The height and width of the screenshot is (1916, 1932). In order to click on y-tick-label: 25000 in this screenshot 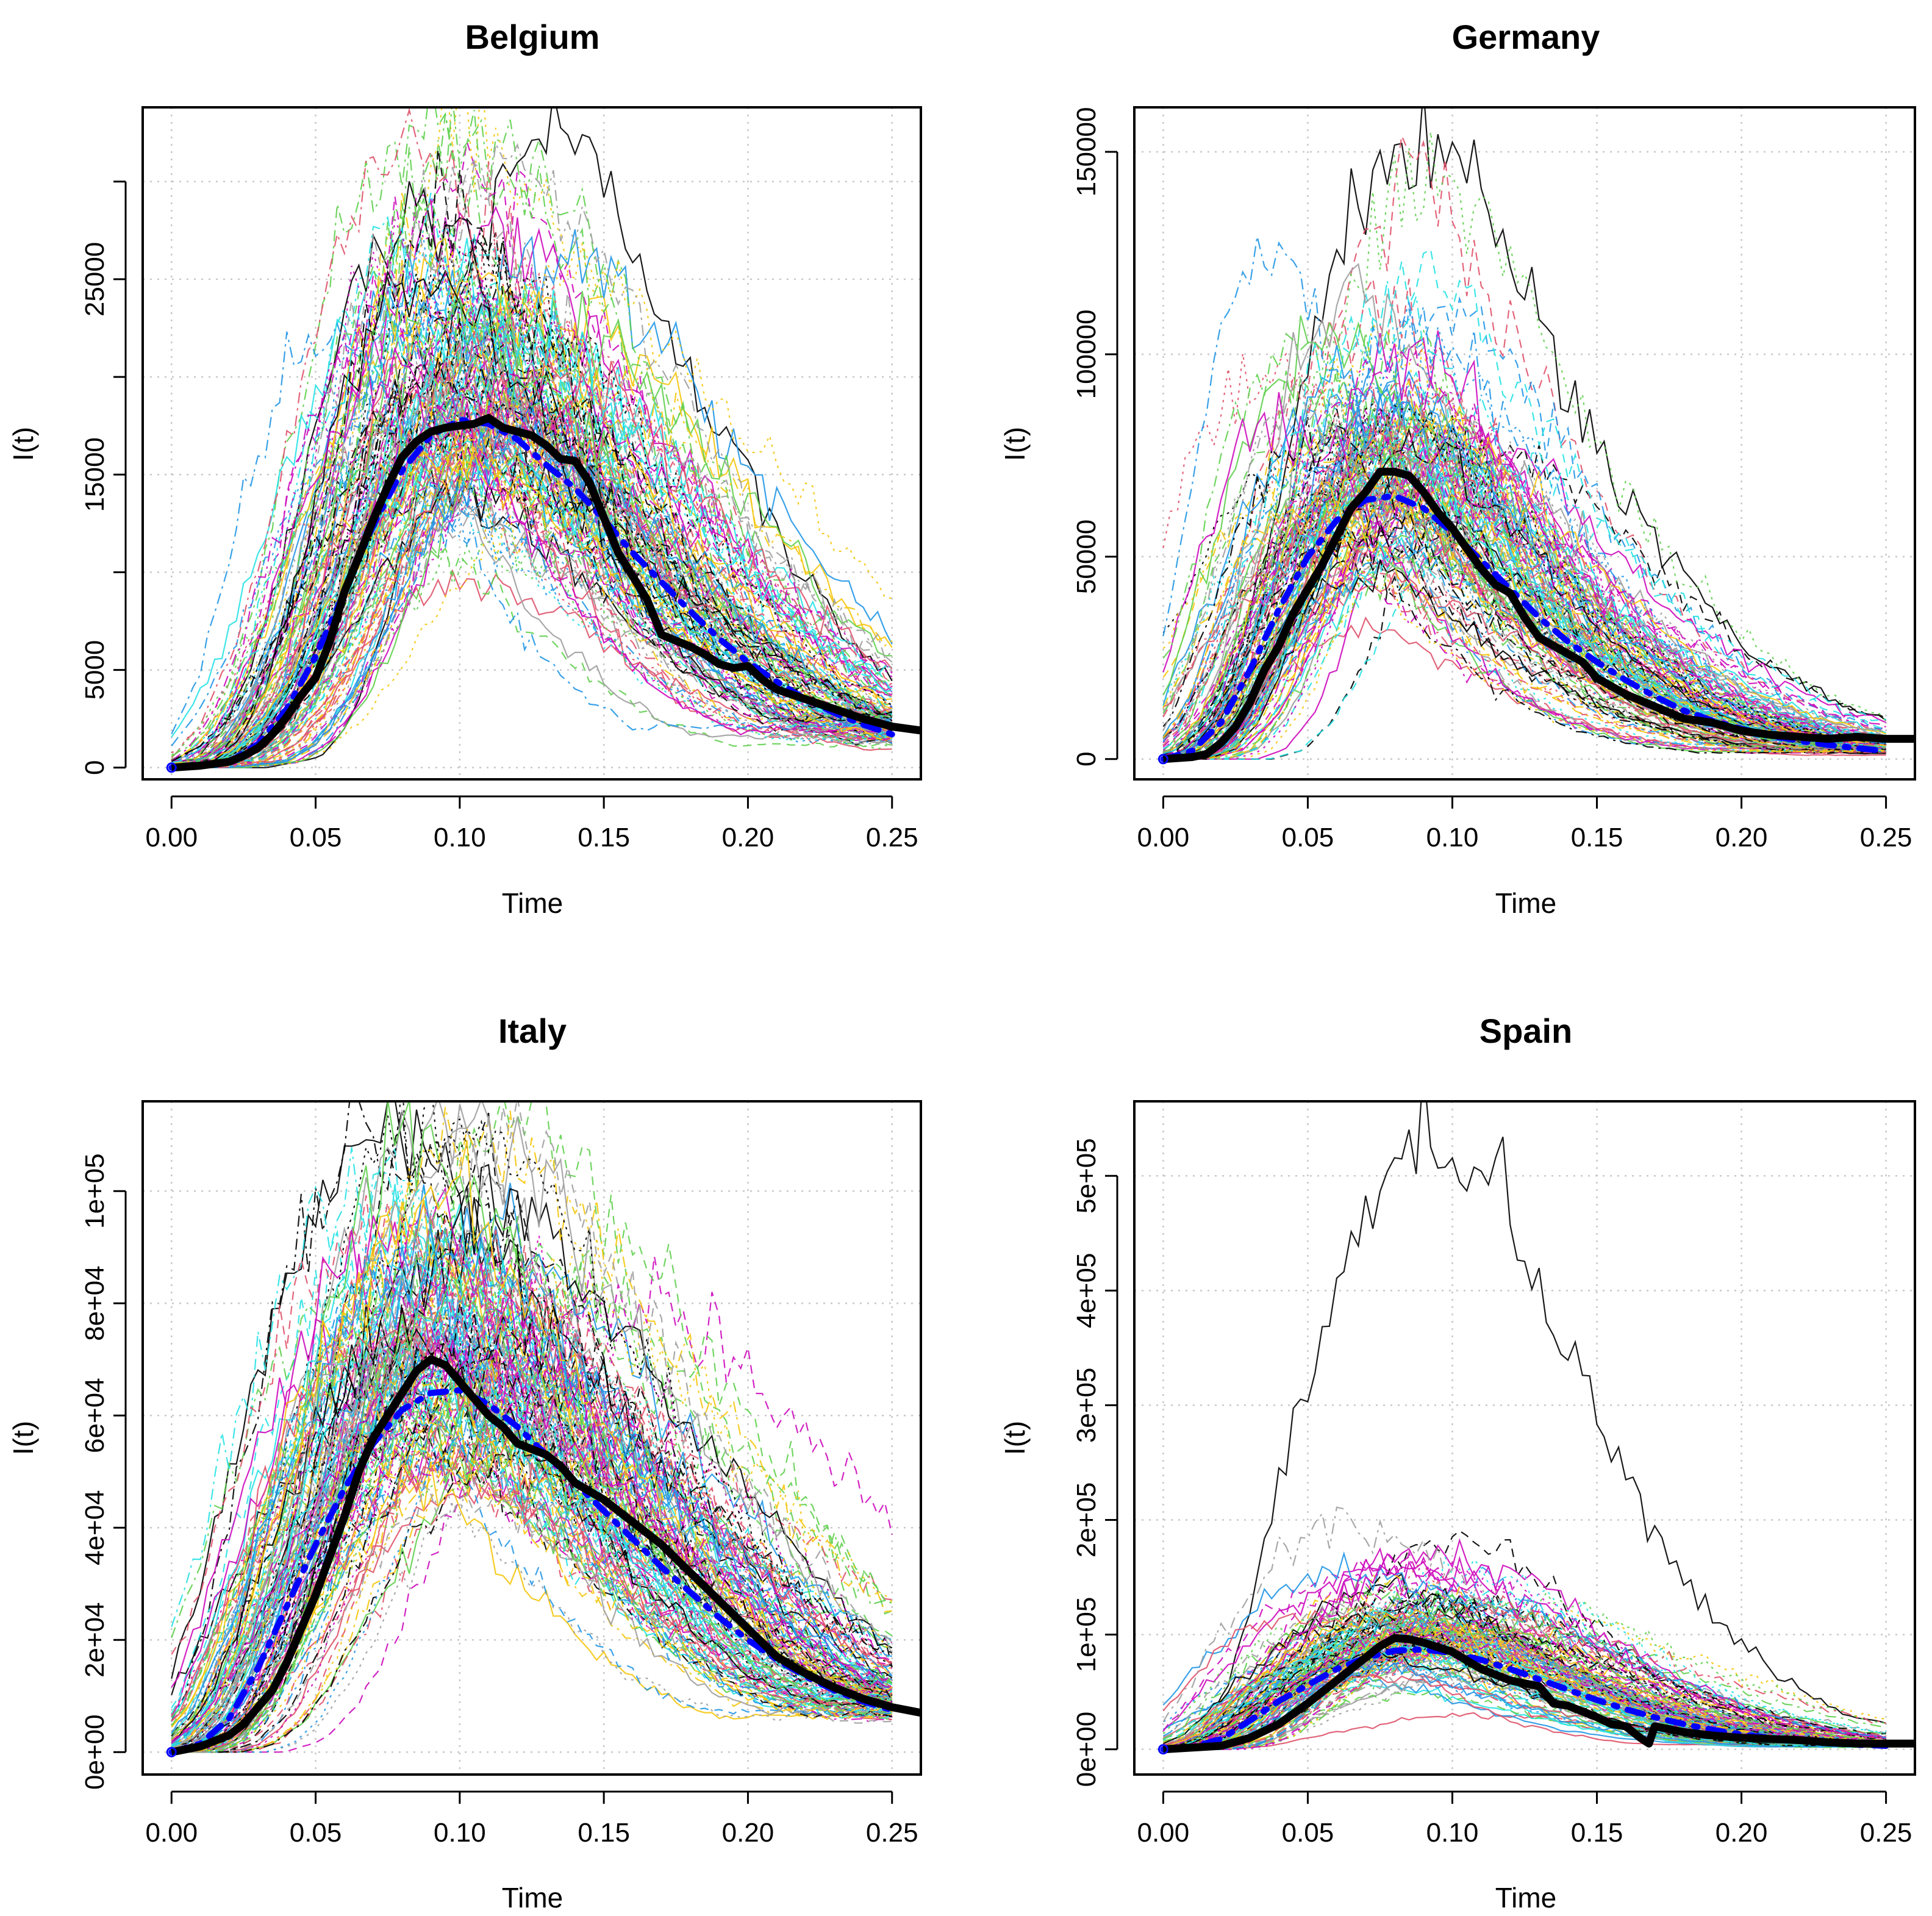, I will do `click(95, 279)`.